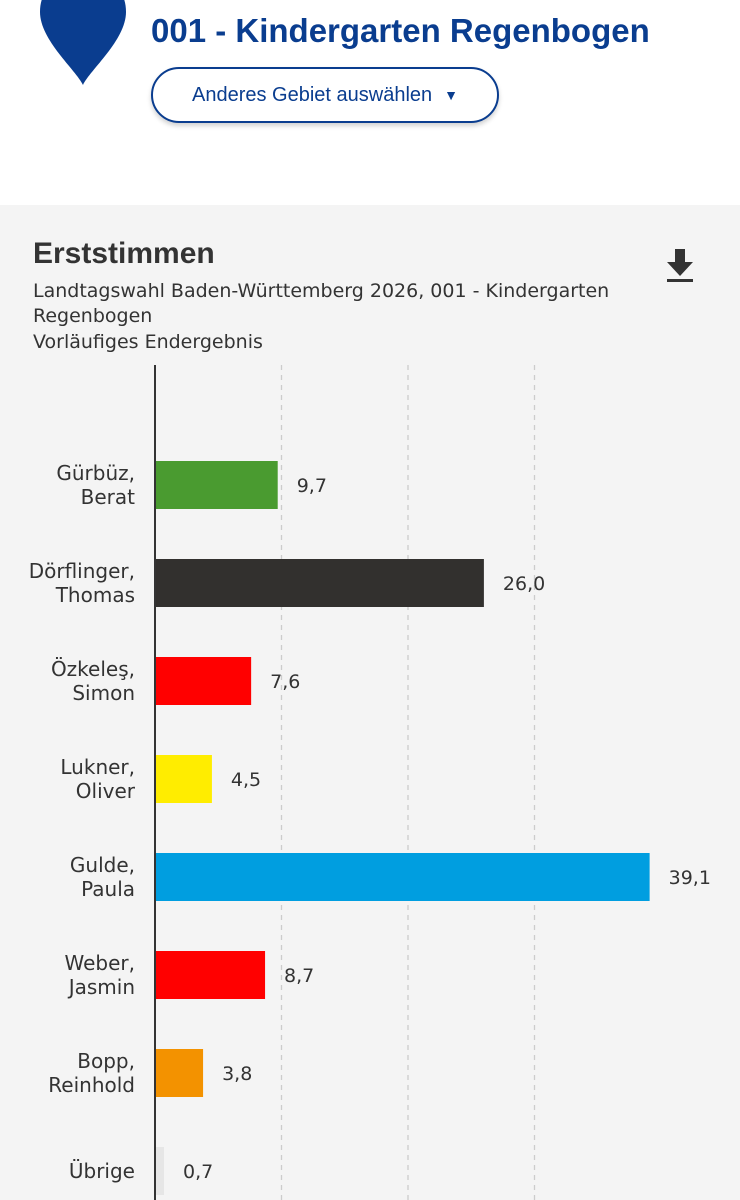  What do you see at coordinates (97, 779) in the screenshot?
I see `category-label: Lukner, Oliver` at bounding box center [97, 779].